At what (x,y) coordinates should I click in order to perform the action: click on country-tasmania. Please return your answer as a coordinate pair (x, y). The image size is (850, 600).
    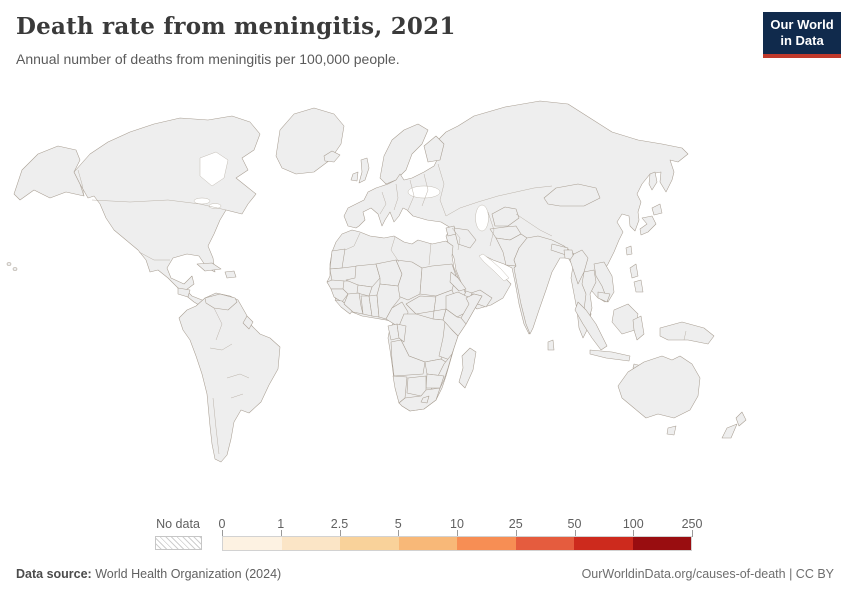
    Looking at the image, I should click on (671, 430).